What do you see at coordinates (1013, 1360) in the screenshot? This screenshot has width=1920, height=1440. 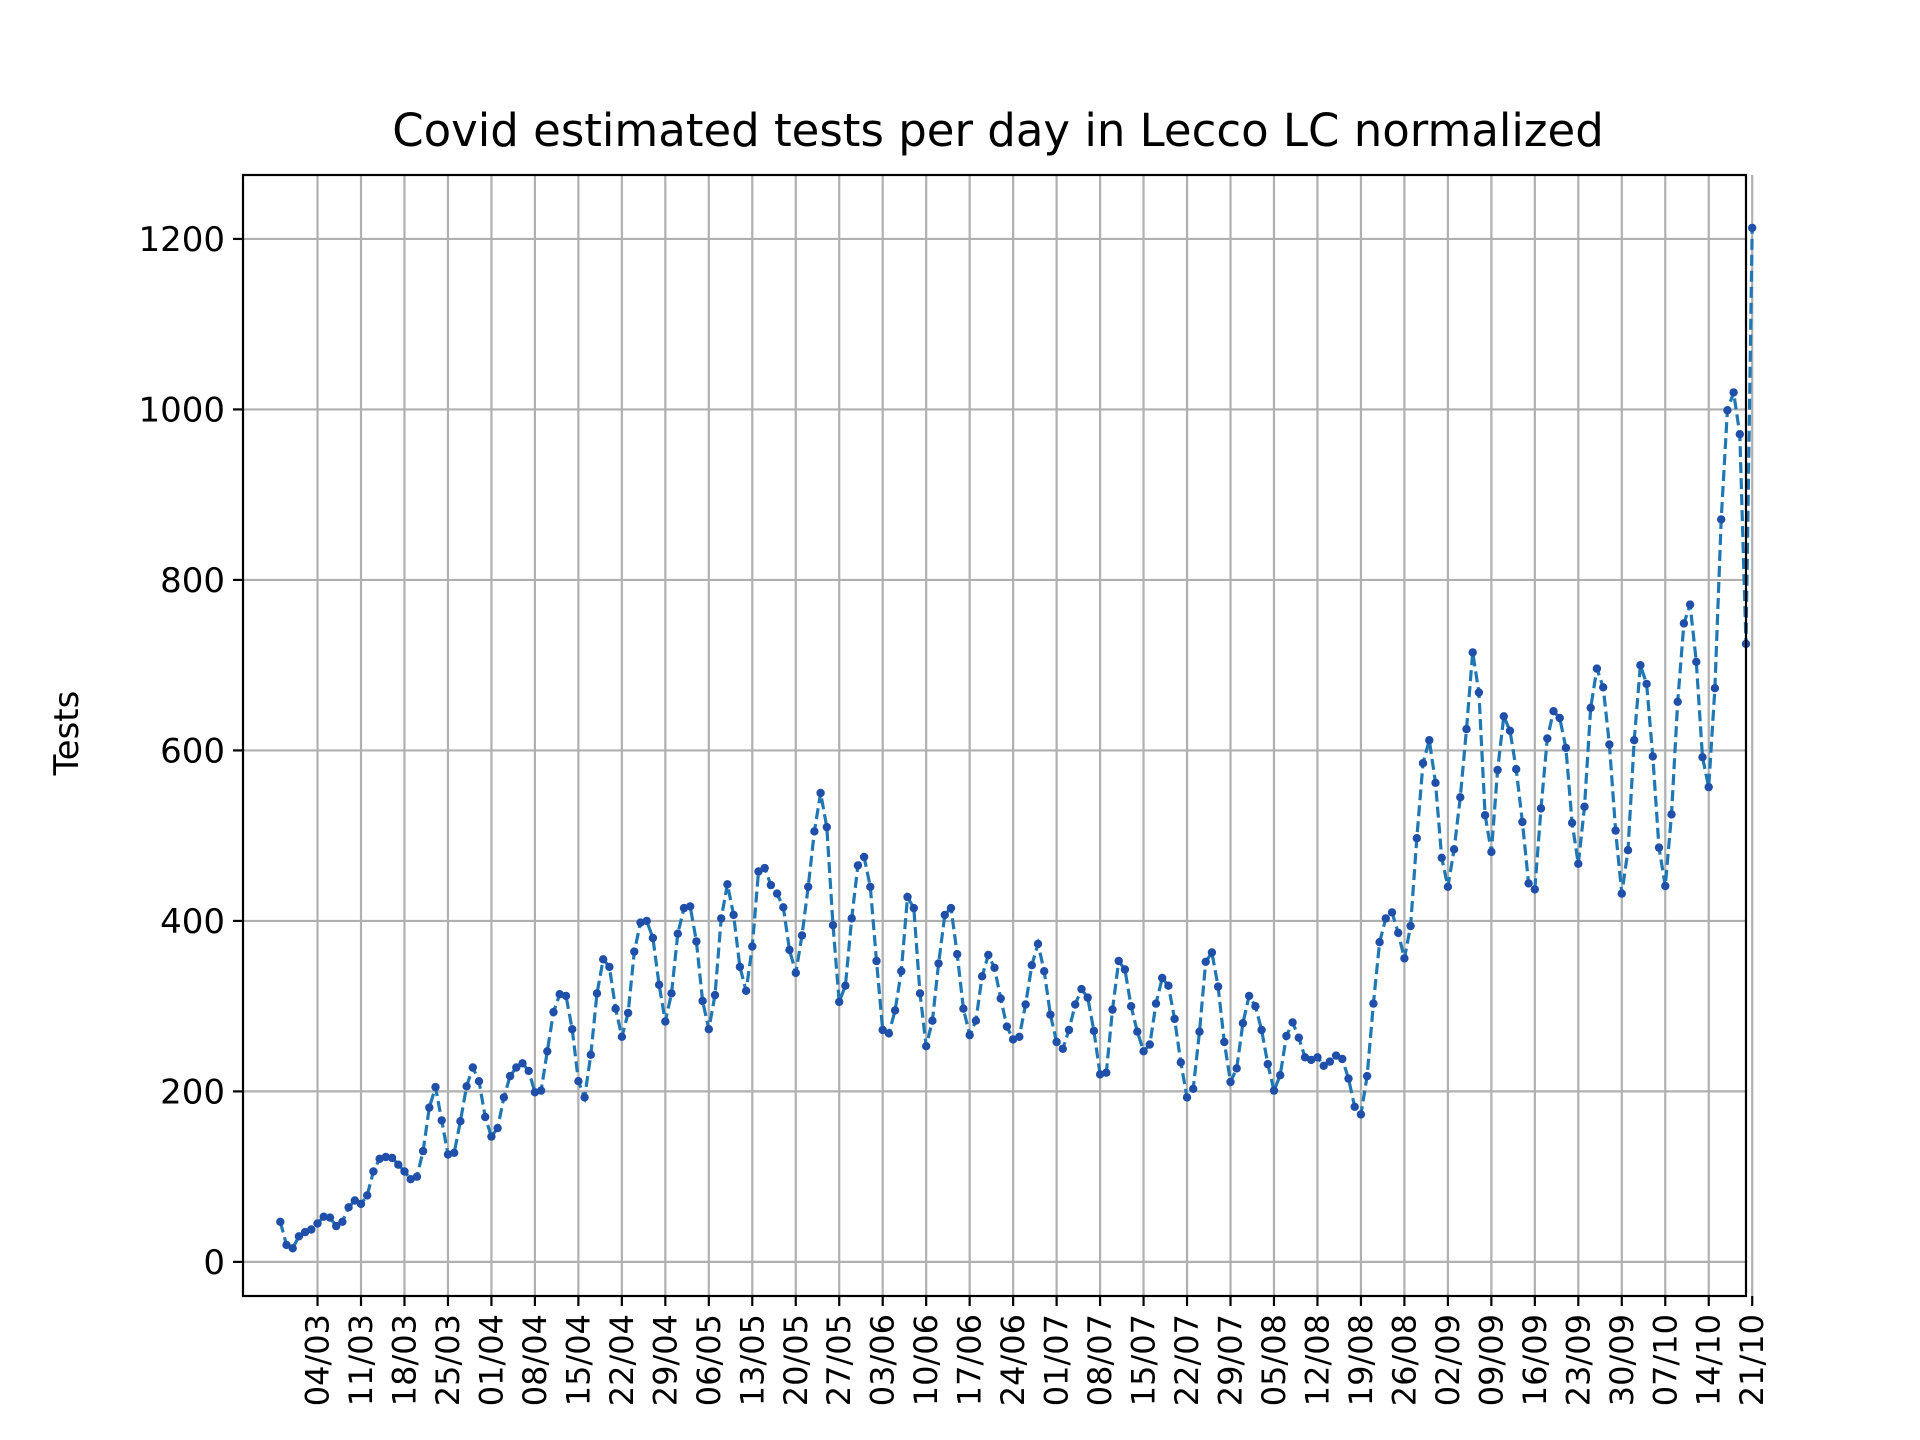 I see `x-tick-label: 24/06` at bounding box center [1013, 1360].